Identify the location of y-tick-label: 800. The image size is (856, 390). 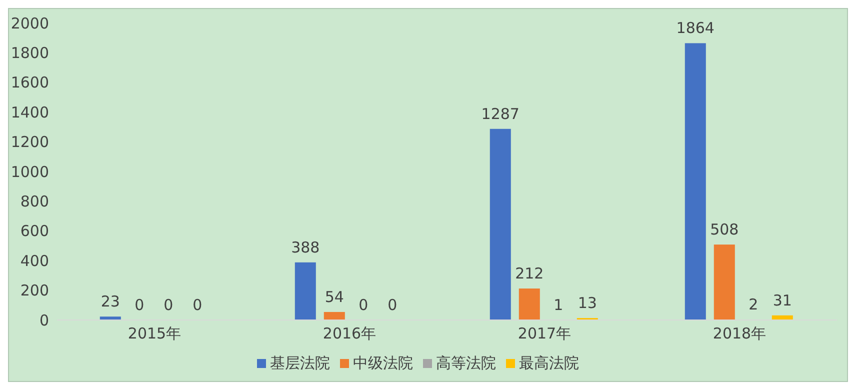
(34, 201).